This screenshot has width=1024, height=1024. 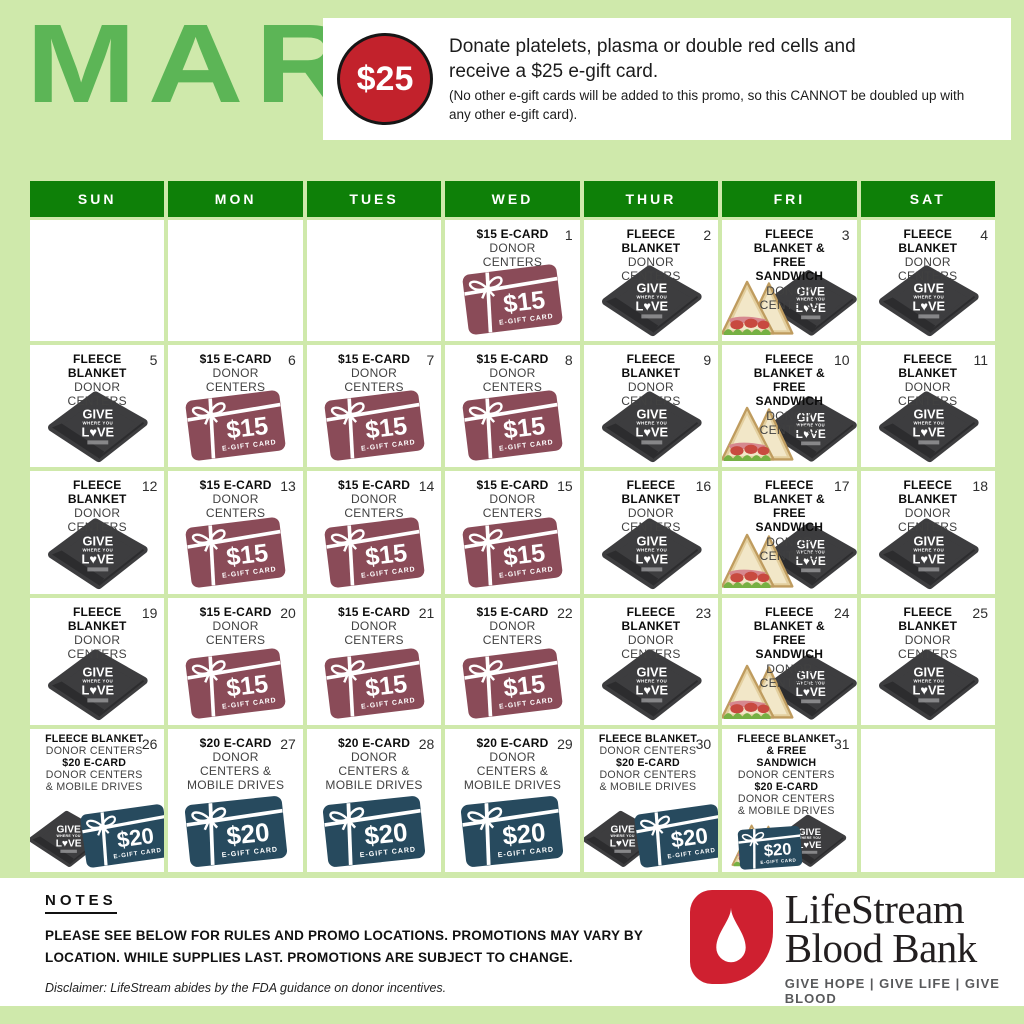 I want to click on promo-location: DONOR CENTERS & MOBILE DRIVES, so click(x=512, y=771).